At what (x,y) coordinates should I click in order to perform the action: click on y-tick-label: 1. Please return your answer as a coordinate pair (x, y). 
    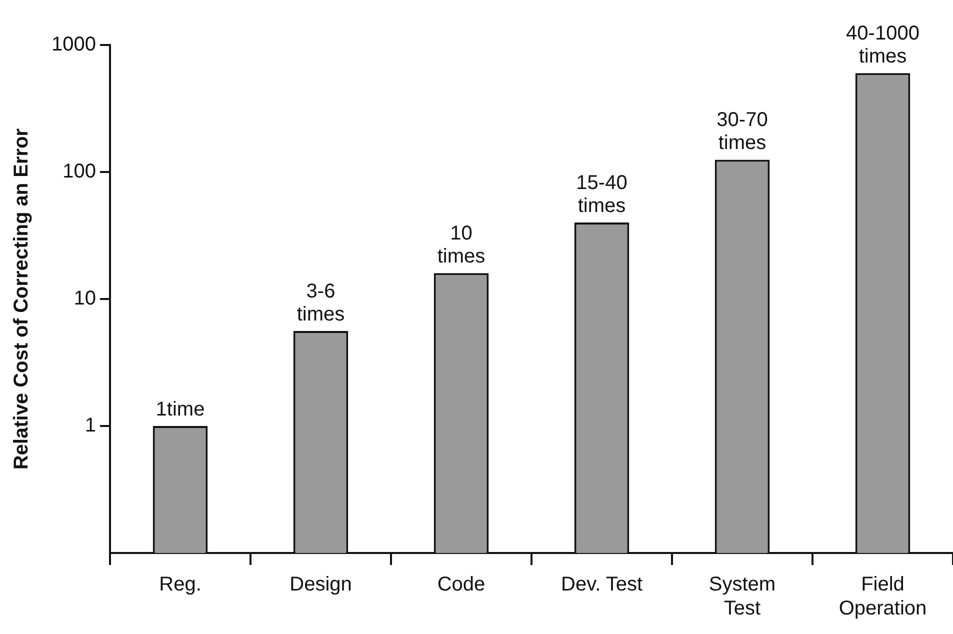
    Looking at the image, I should click on (90, 425).